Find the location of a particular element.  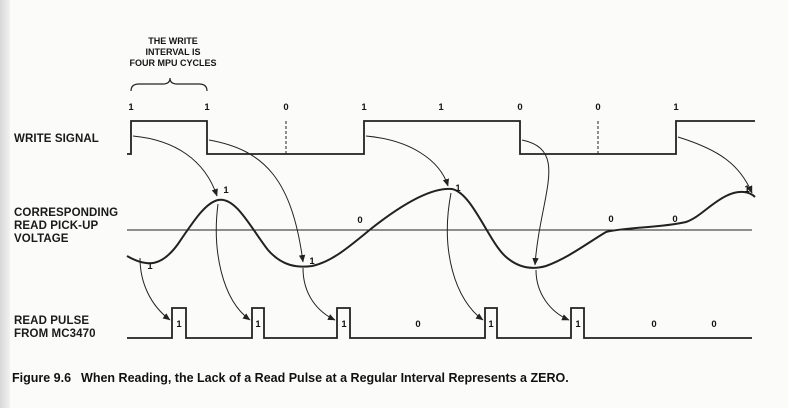

write-bit-3: 0 is located at coordinates (286, 107).